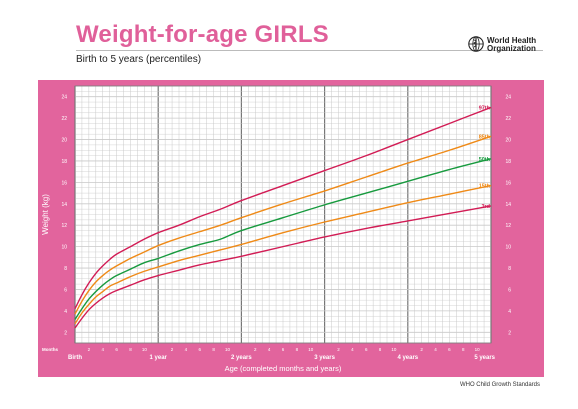 This screenshot has width=578, height=409. Describe the element at coordinates (508, 248) in the screenshot. I see `y-tick-label-right: 10` at that location.